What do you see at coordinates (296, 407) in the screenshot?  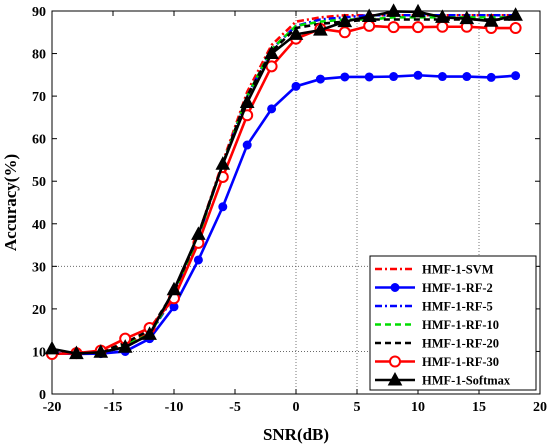 I see `x-tick-label: 0` at bounding box center [296, 407].